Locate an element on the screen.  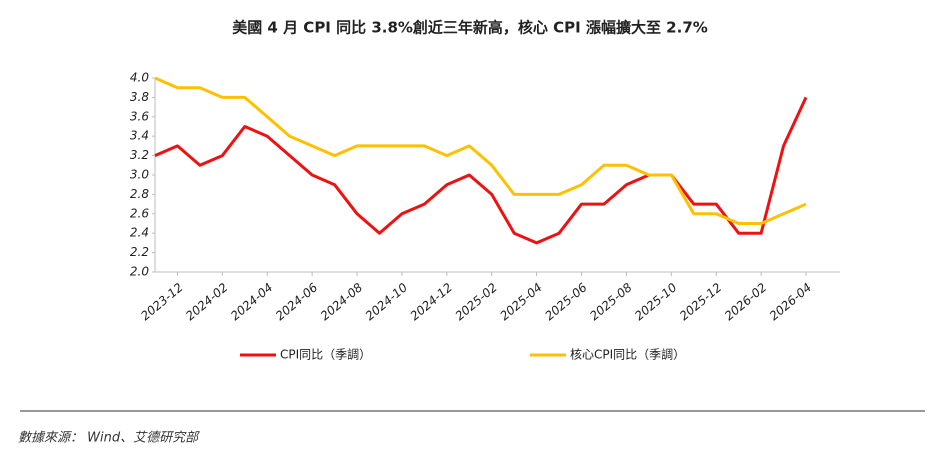
x-tick-label: 2024-12 is located at coordinates (431, 301).